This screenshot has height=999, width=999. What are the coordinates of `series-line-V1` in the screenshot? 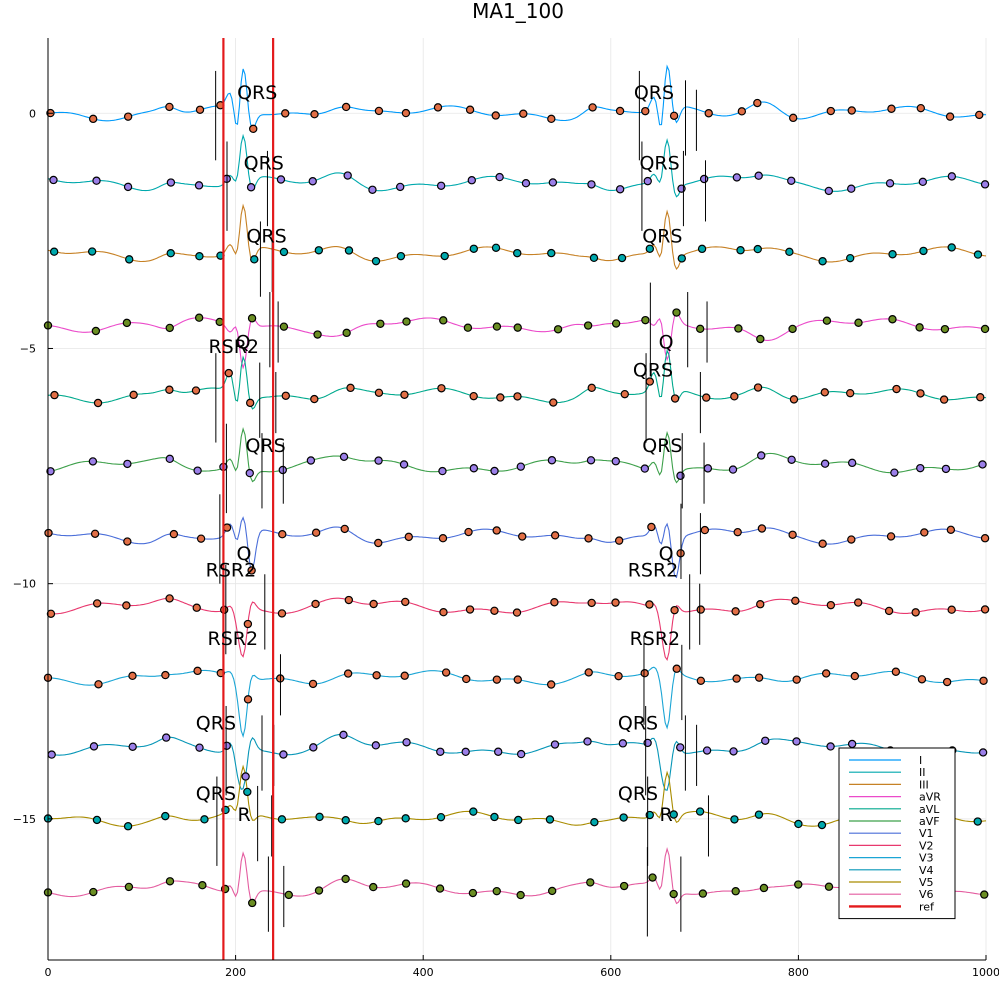 It's located at (517, 547).